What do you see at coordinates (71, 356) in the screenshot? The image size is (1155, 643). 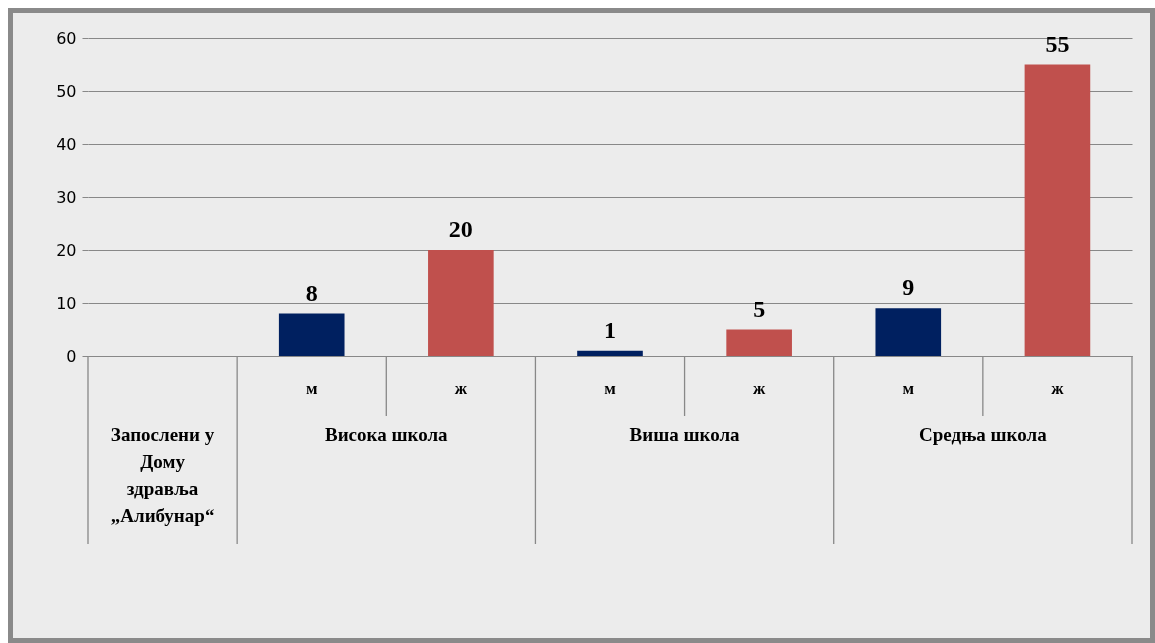 I see `y-tick-label: 0` at bounding box center [71, 356].